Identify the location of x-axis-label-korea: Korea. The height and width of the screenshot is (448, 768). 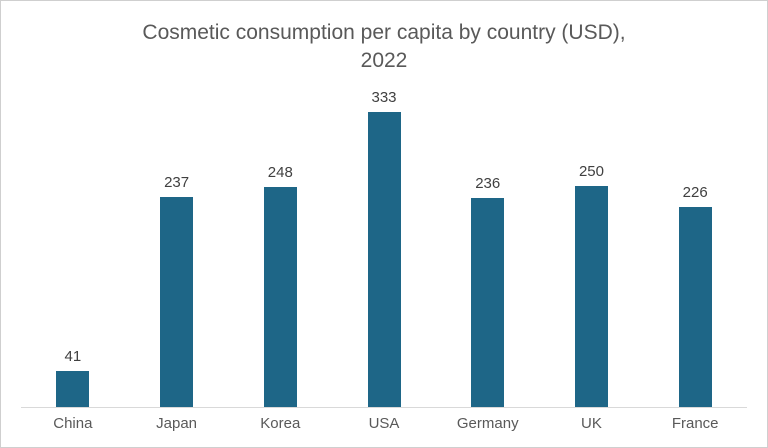
(280, 423).